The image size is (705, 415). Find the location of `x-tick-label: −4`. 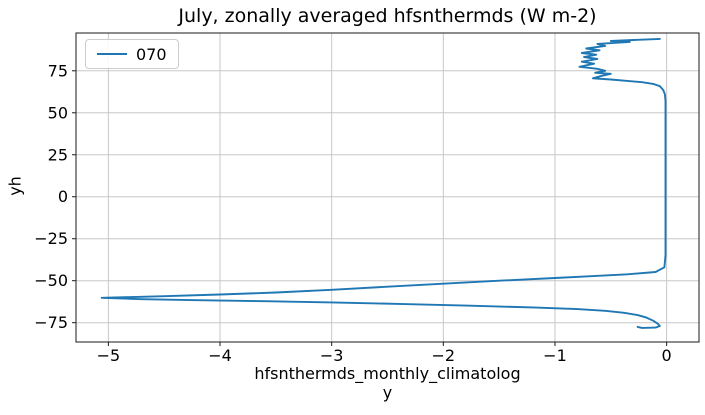

x-tick-label: −4 is located at coordinates (220, 355).